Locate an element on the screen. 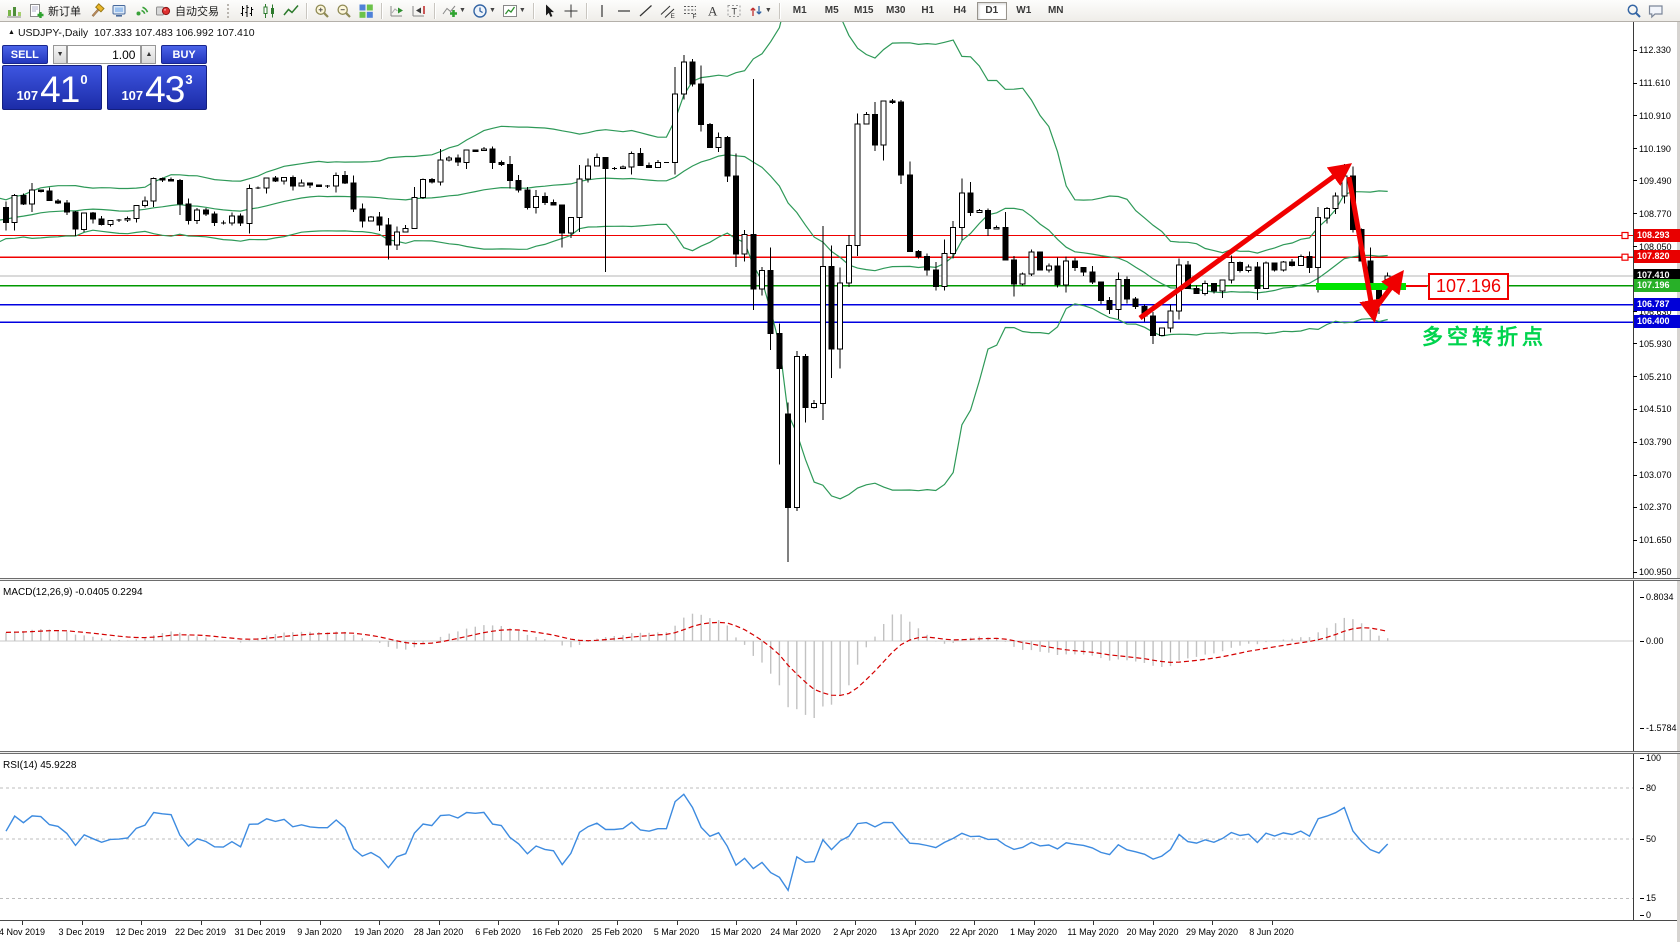 This screenshot has width=1680, height=942. trendline-icon is located at coordinates (646, 11).